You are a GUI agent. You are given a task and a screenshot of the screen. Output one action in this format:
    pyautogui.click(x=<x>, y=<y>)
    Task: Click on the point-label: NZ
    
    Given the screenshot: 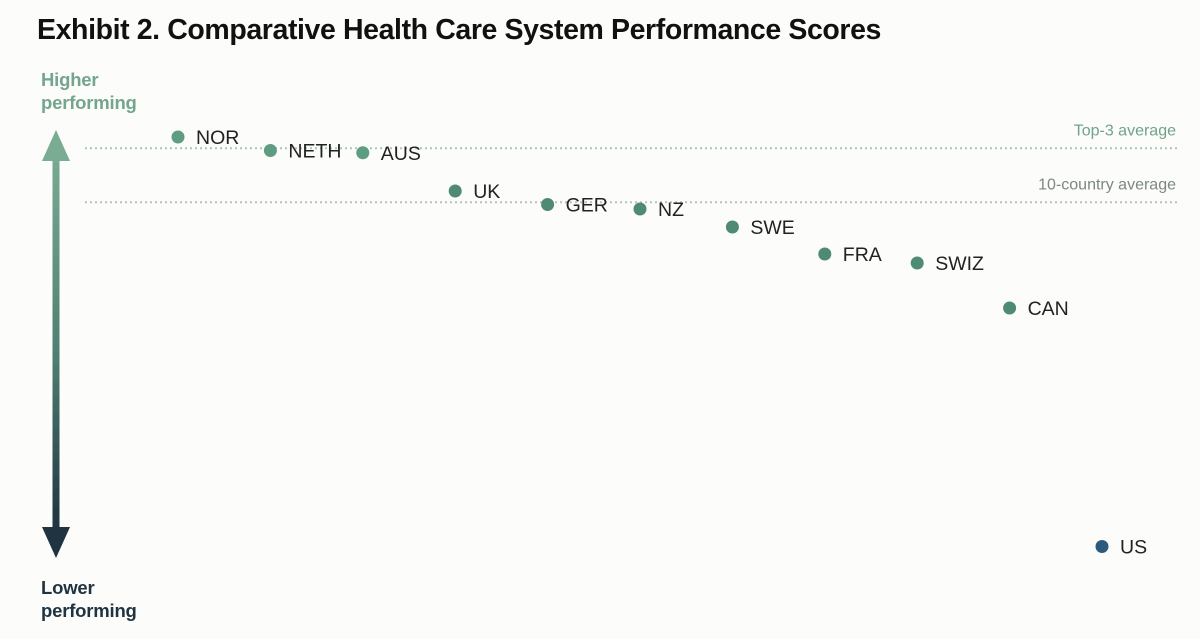 What is the action you would take?
    pyautogui.click(x=671, y=210)
    